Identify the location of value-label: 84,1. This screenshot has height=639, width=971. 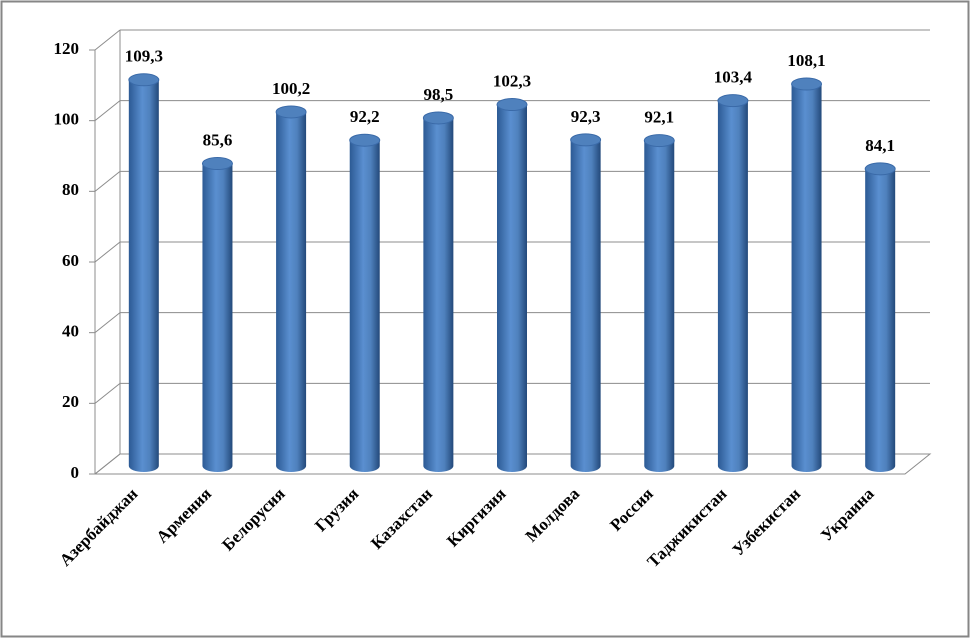
(880, 145).